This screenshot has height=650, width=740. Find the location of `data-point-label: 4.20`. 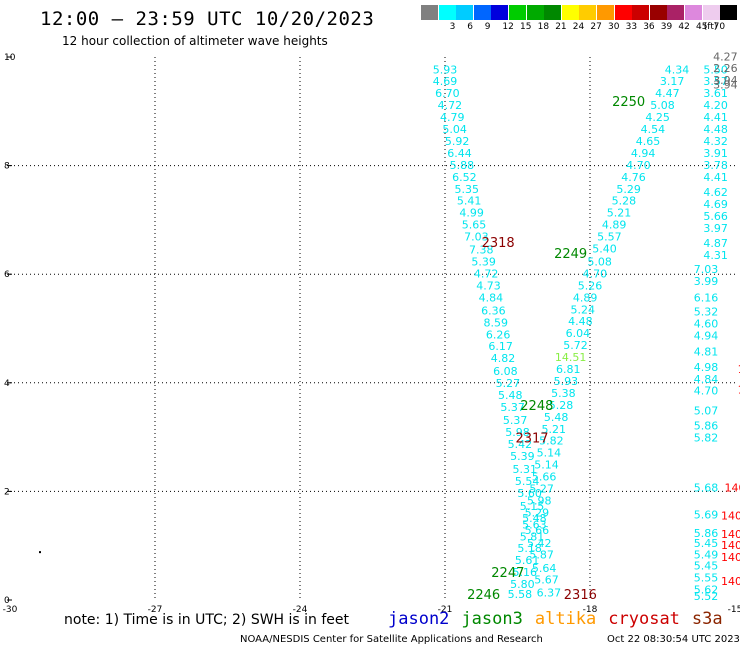

data-point-label: 4.20 is located at coordinates (715, 105).